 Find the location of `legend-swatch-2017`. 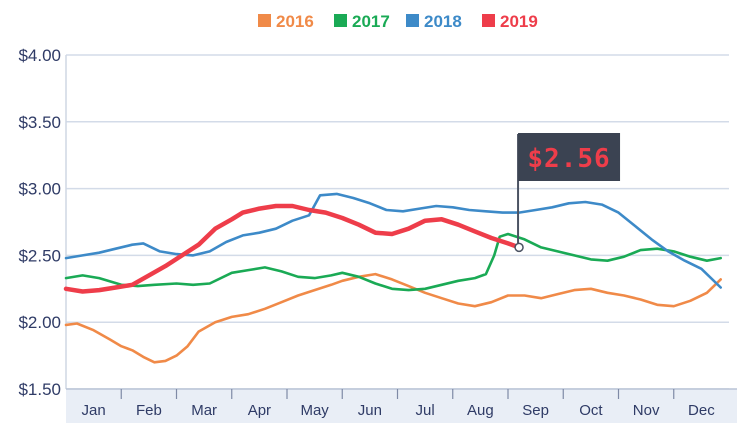

legend-swatch-2017 is located at coordinates (340, 20).